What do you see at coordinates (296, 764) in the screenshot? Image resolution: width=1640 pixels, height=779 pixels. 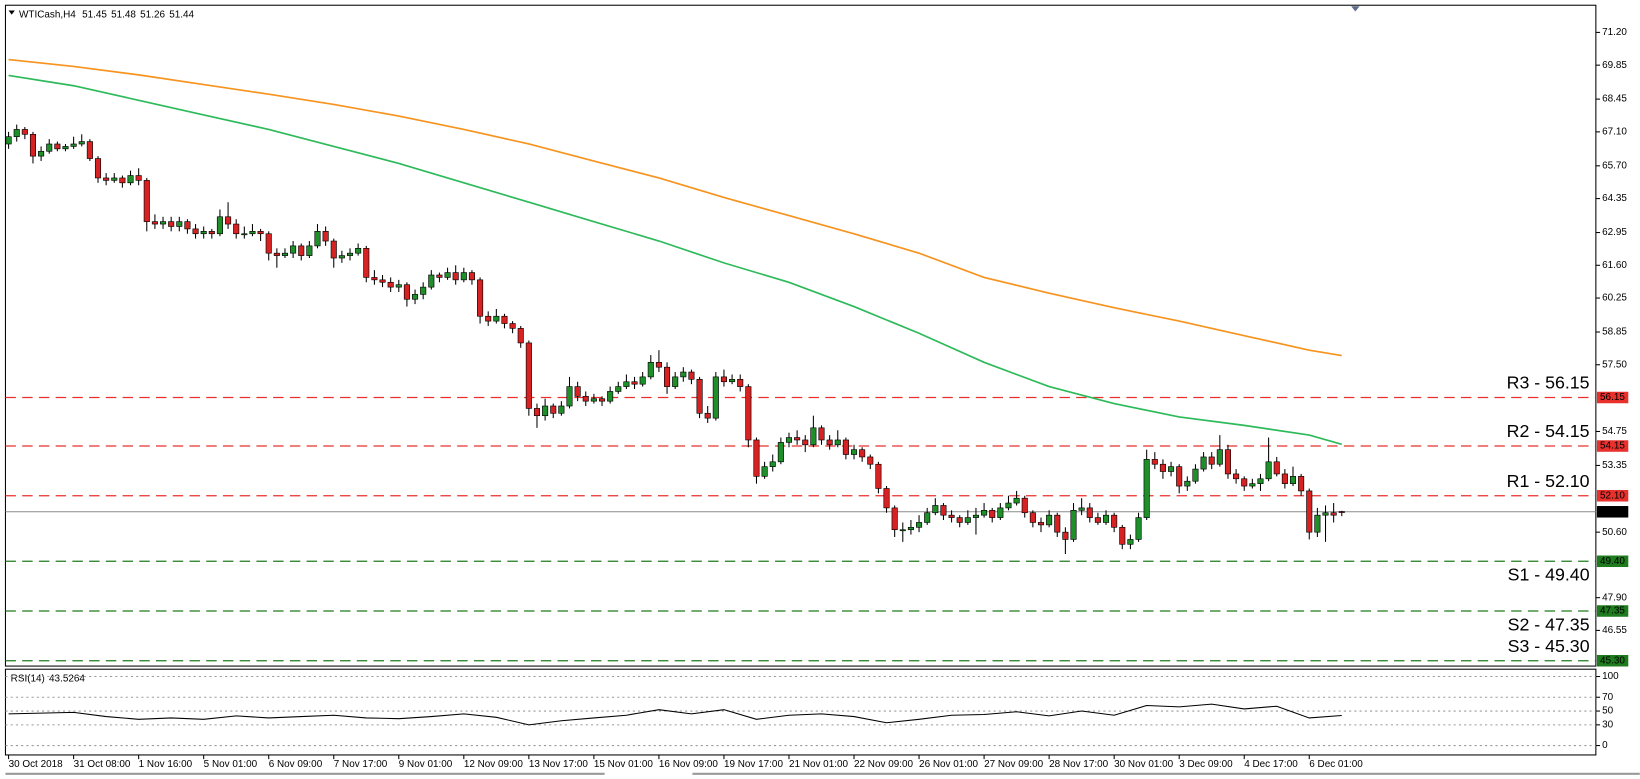 I see `x-tick-label: 6 Nov 09:00` at bounding box center [296, 764].